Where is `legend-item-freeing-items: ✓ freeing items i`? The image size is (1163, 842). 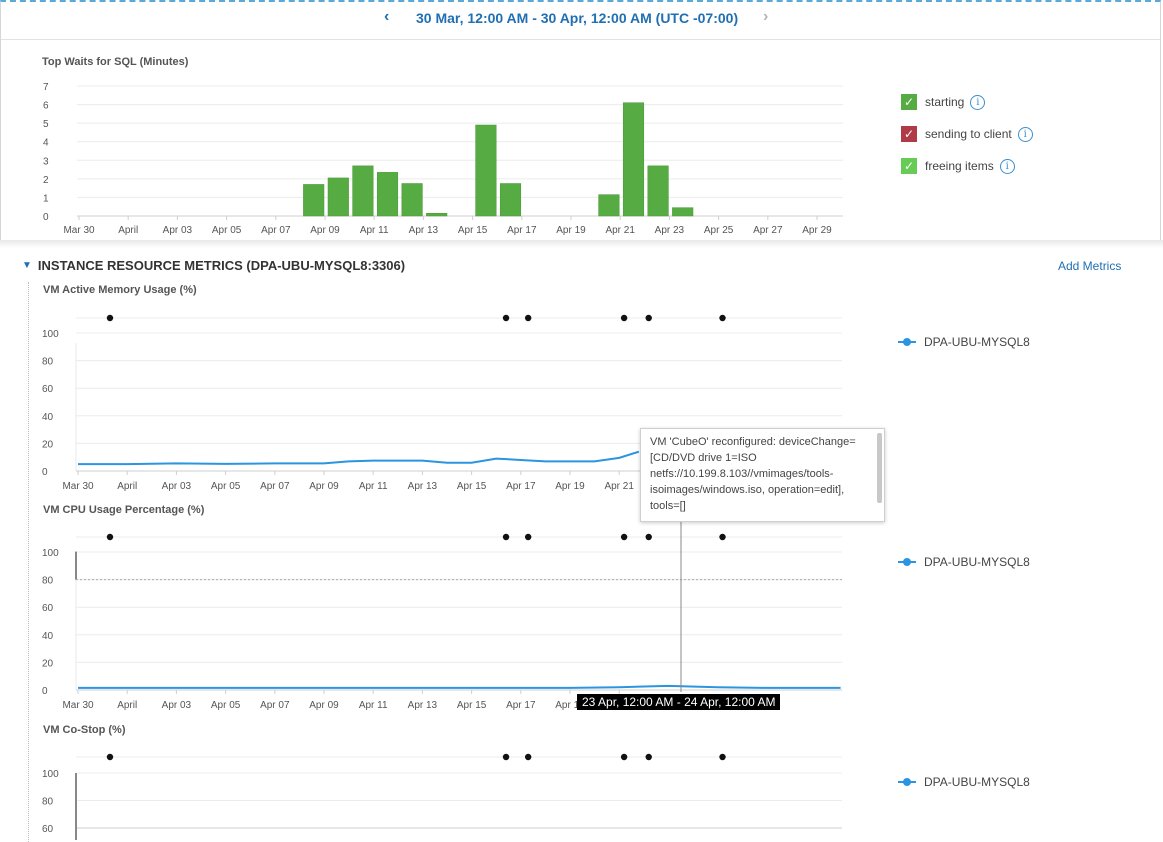
legend-item-freeing-items: ✓ freeing items i is located at coordinates (967, 166).